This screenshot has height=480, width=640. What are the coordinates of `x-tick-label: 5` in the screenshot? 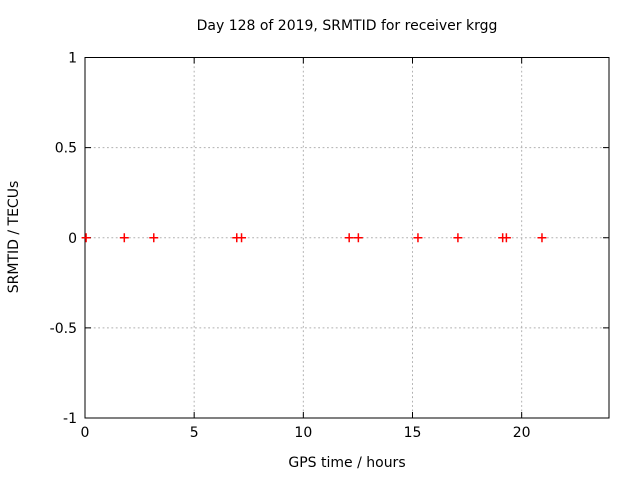 It's located at (194, 433).